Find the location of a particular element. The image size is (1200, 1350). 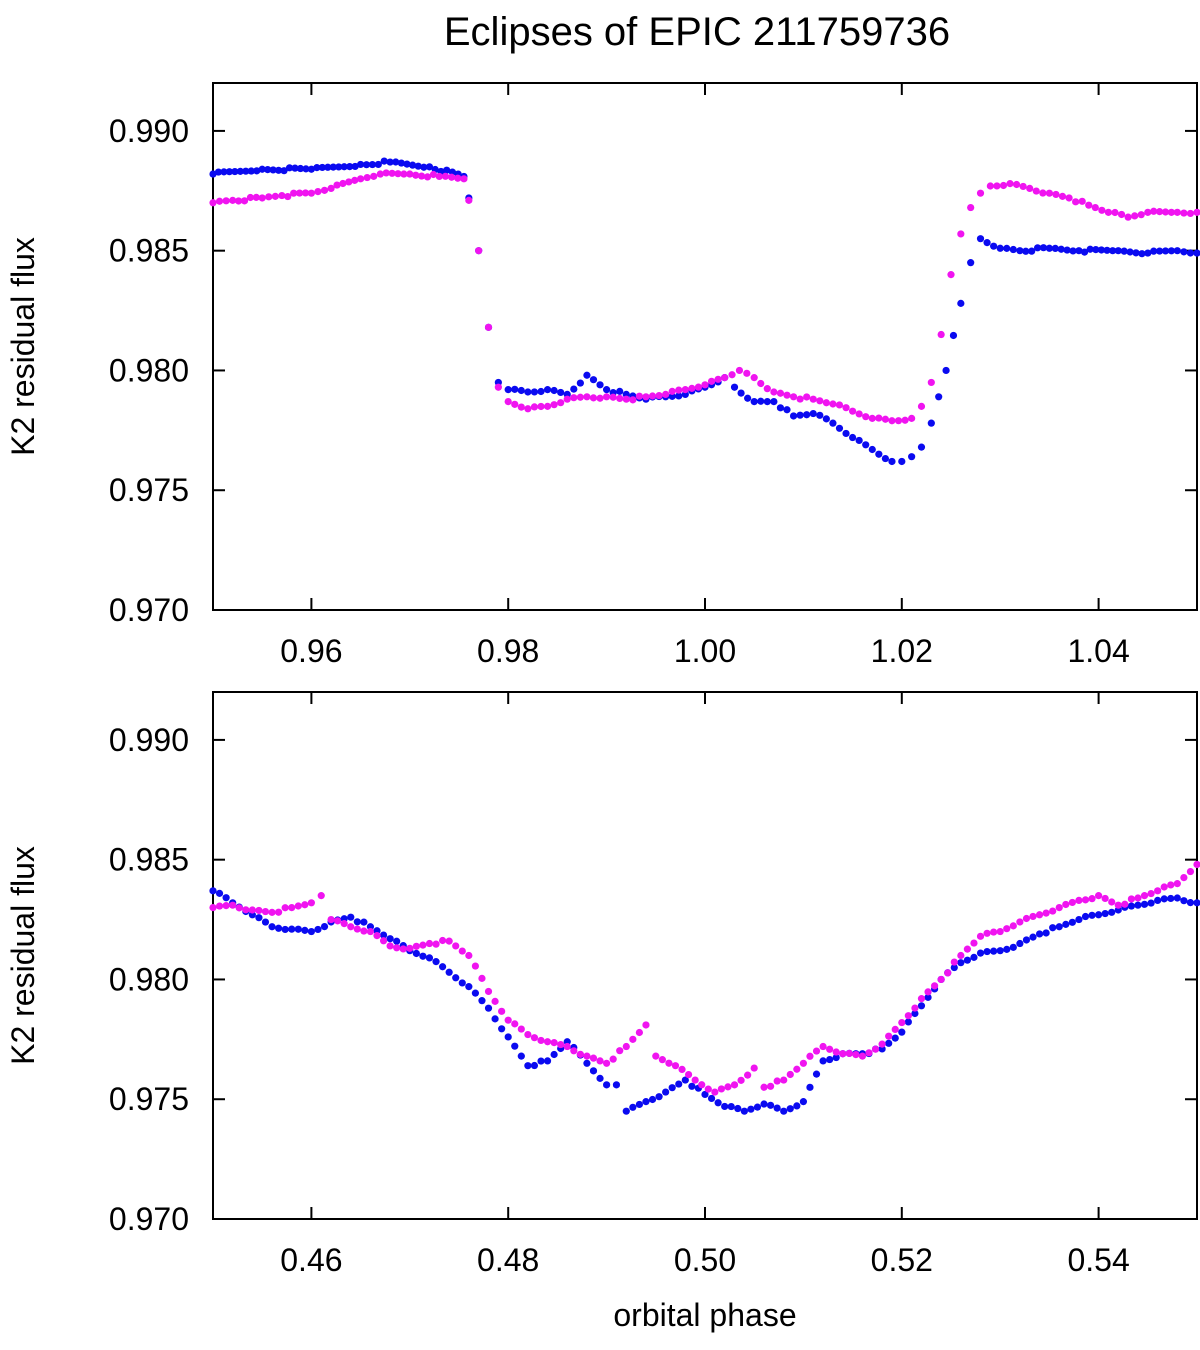

x-tick-label: 0.98 is located at coordinates (508, 651).